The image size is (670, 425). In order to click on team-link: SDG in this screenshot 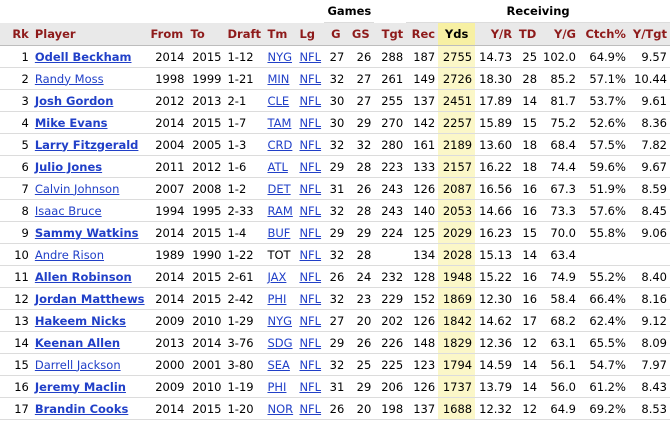, I will do `click(280, 342)`.